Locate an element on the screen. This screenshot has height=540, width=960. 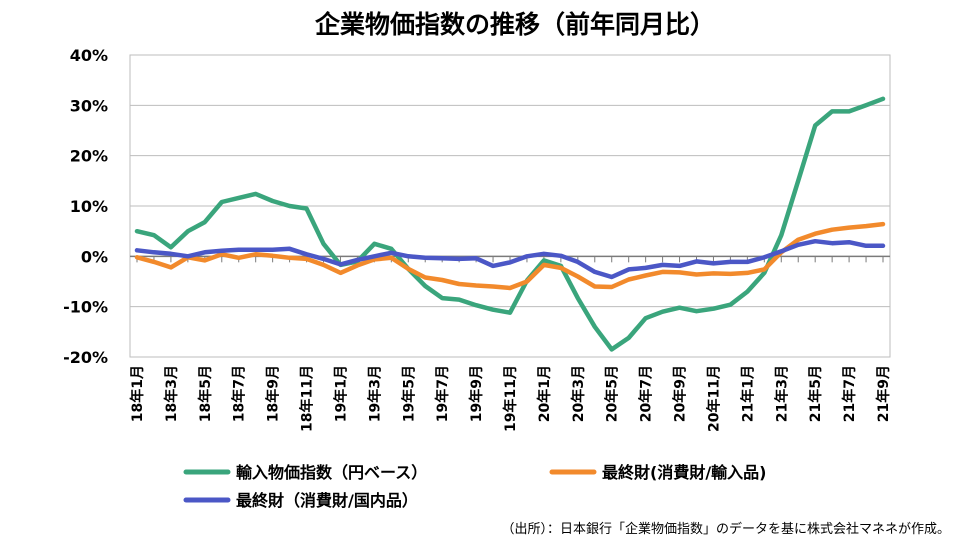
source-note: （出所）：日本銀行「企業物価指数」のデータを基に株式会社マネネが作成。 is located at coordinates (725, 529).